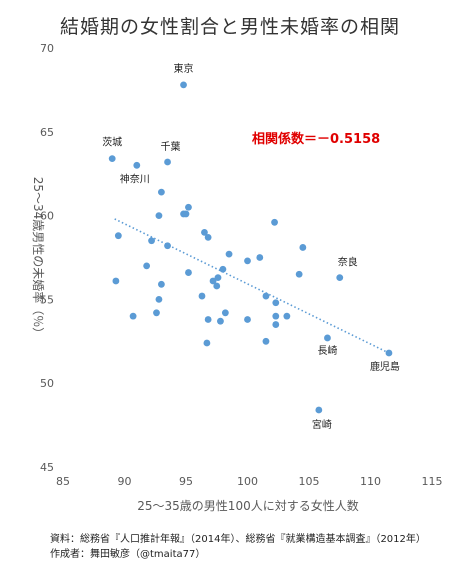 The width and height of the screenshot is (460, 579). I want to click on x-axis-ticks: 85 90 95 100 105 110 115, so click(249, 481).